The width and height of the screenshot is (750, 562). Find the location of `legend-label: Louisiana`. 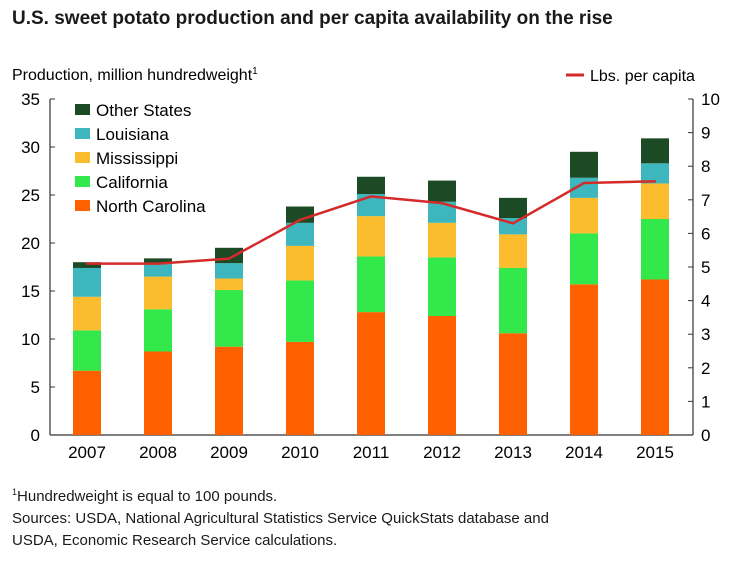

legend-label: Louisiana is located at coordinates (132, 134).